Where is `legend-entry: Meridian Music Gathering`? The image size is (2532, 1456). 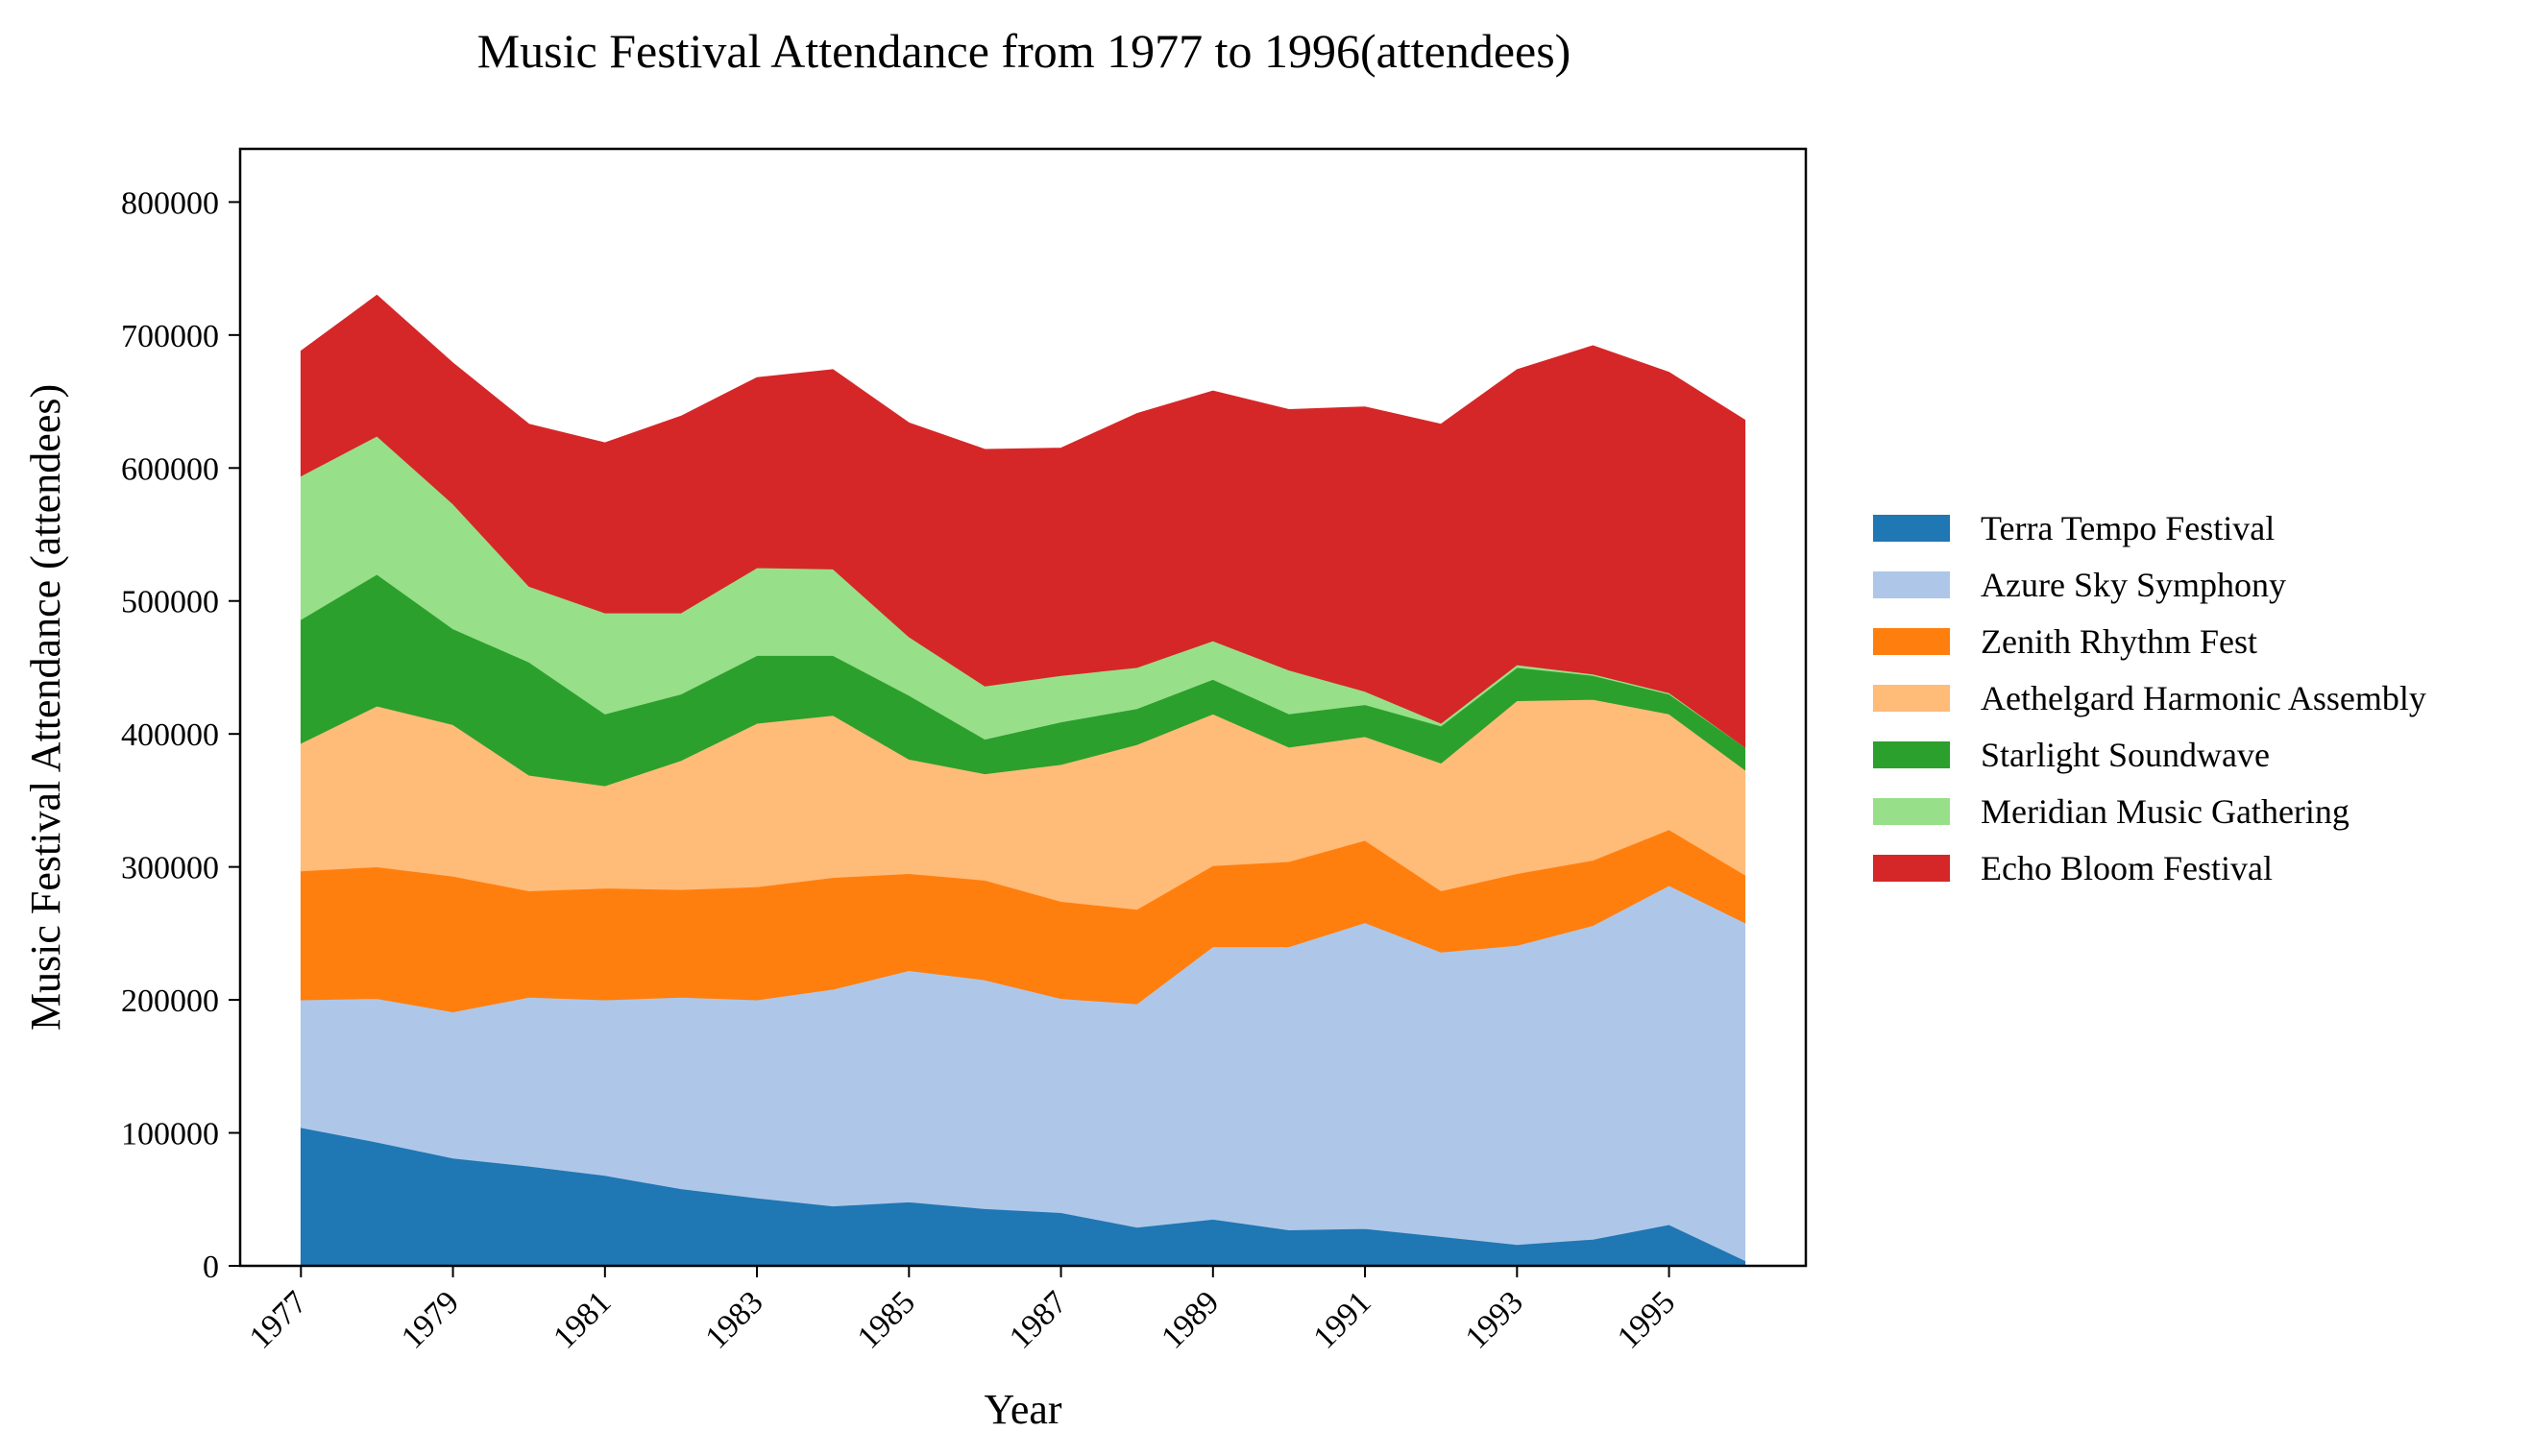
legend-entry: Meridian Music Gathering is located at coordinates (2165, 812).